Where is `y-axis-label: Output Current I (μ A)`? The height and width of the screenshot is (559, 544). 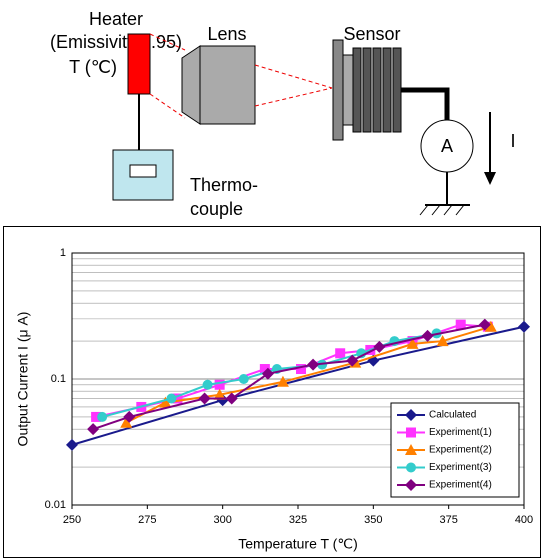
y-axis-label: Output Current I (μ A) is located at coordinates (23, 379).